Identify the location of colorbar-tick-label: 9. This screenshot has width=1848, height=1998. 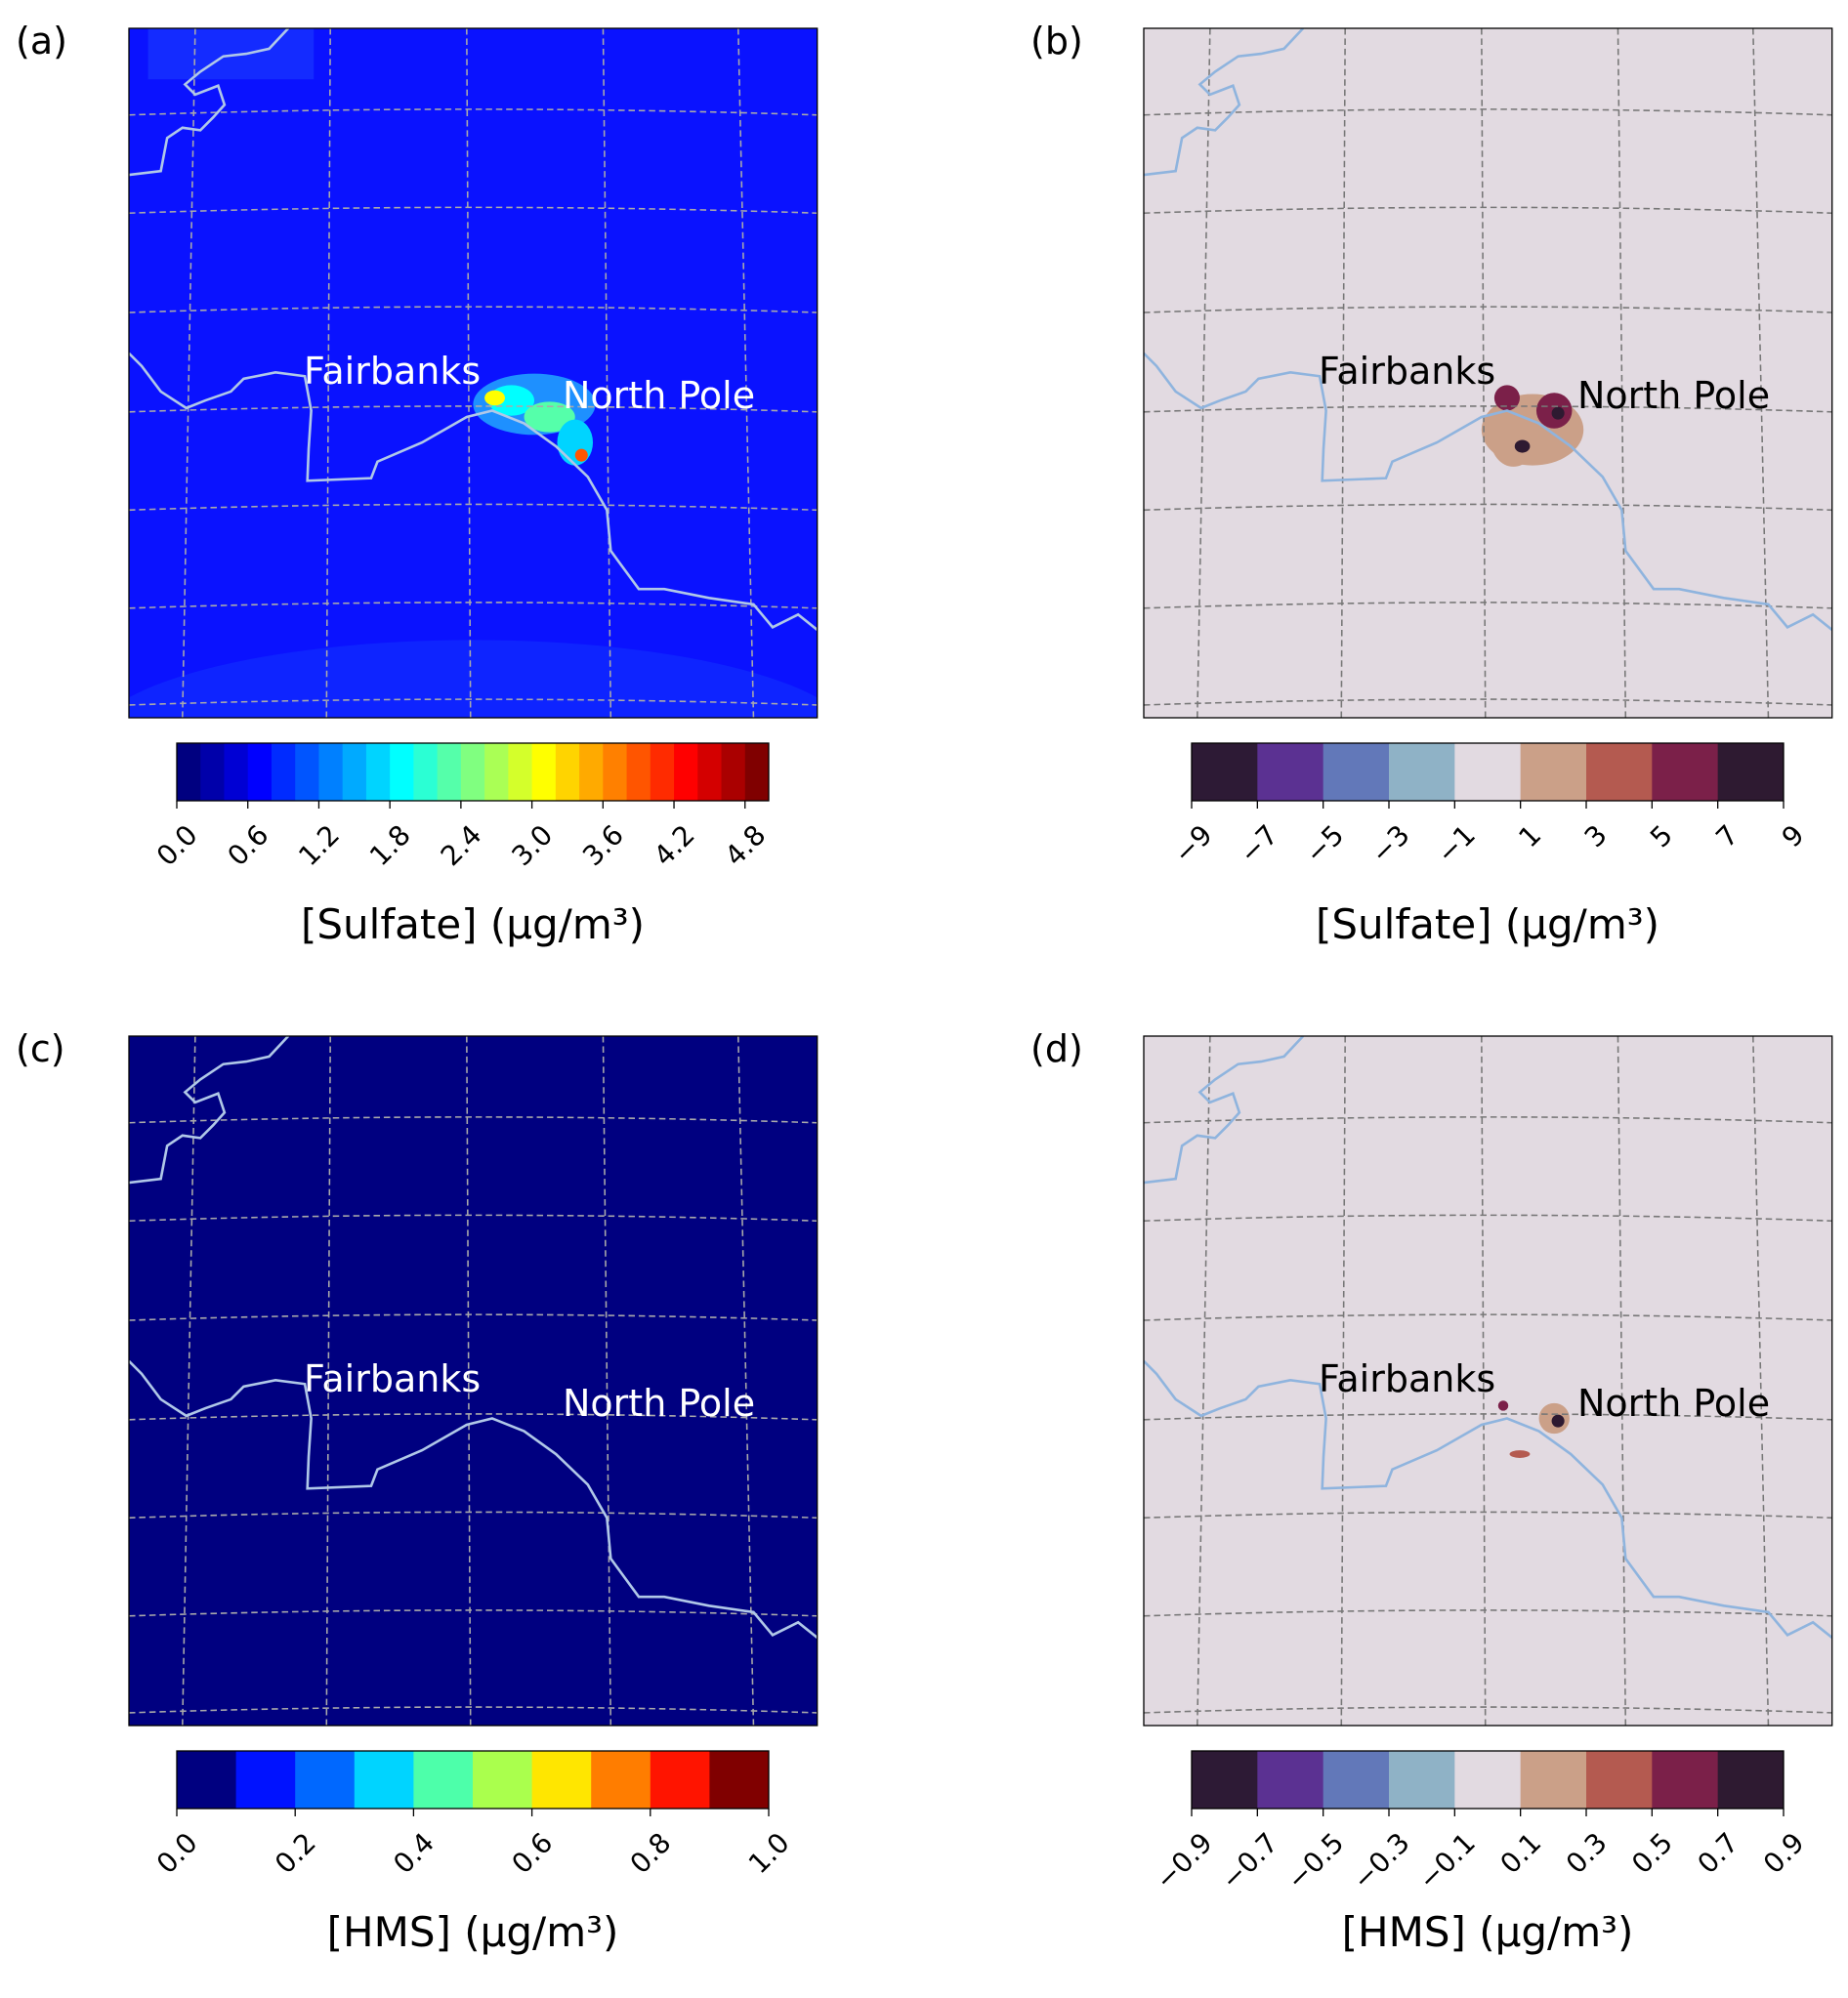
(1793, 835).